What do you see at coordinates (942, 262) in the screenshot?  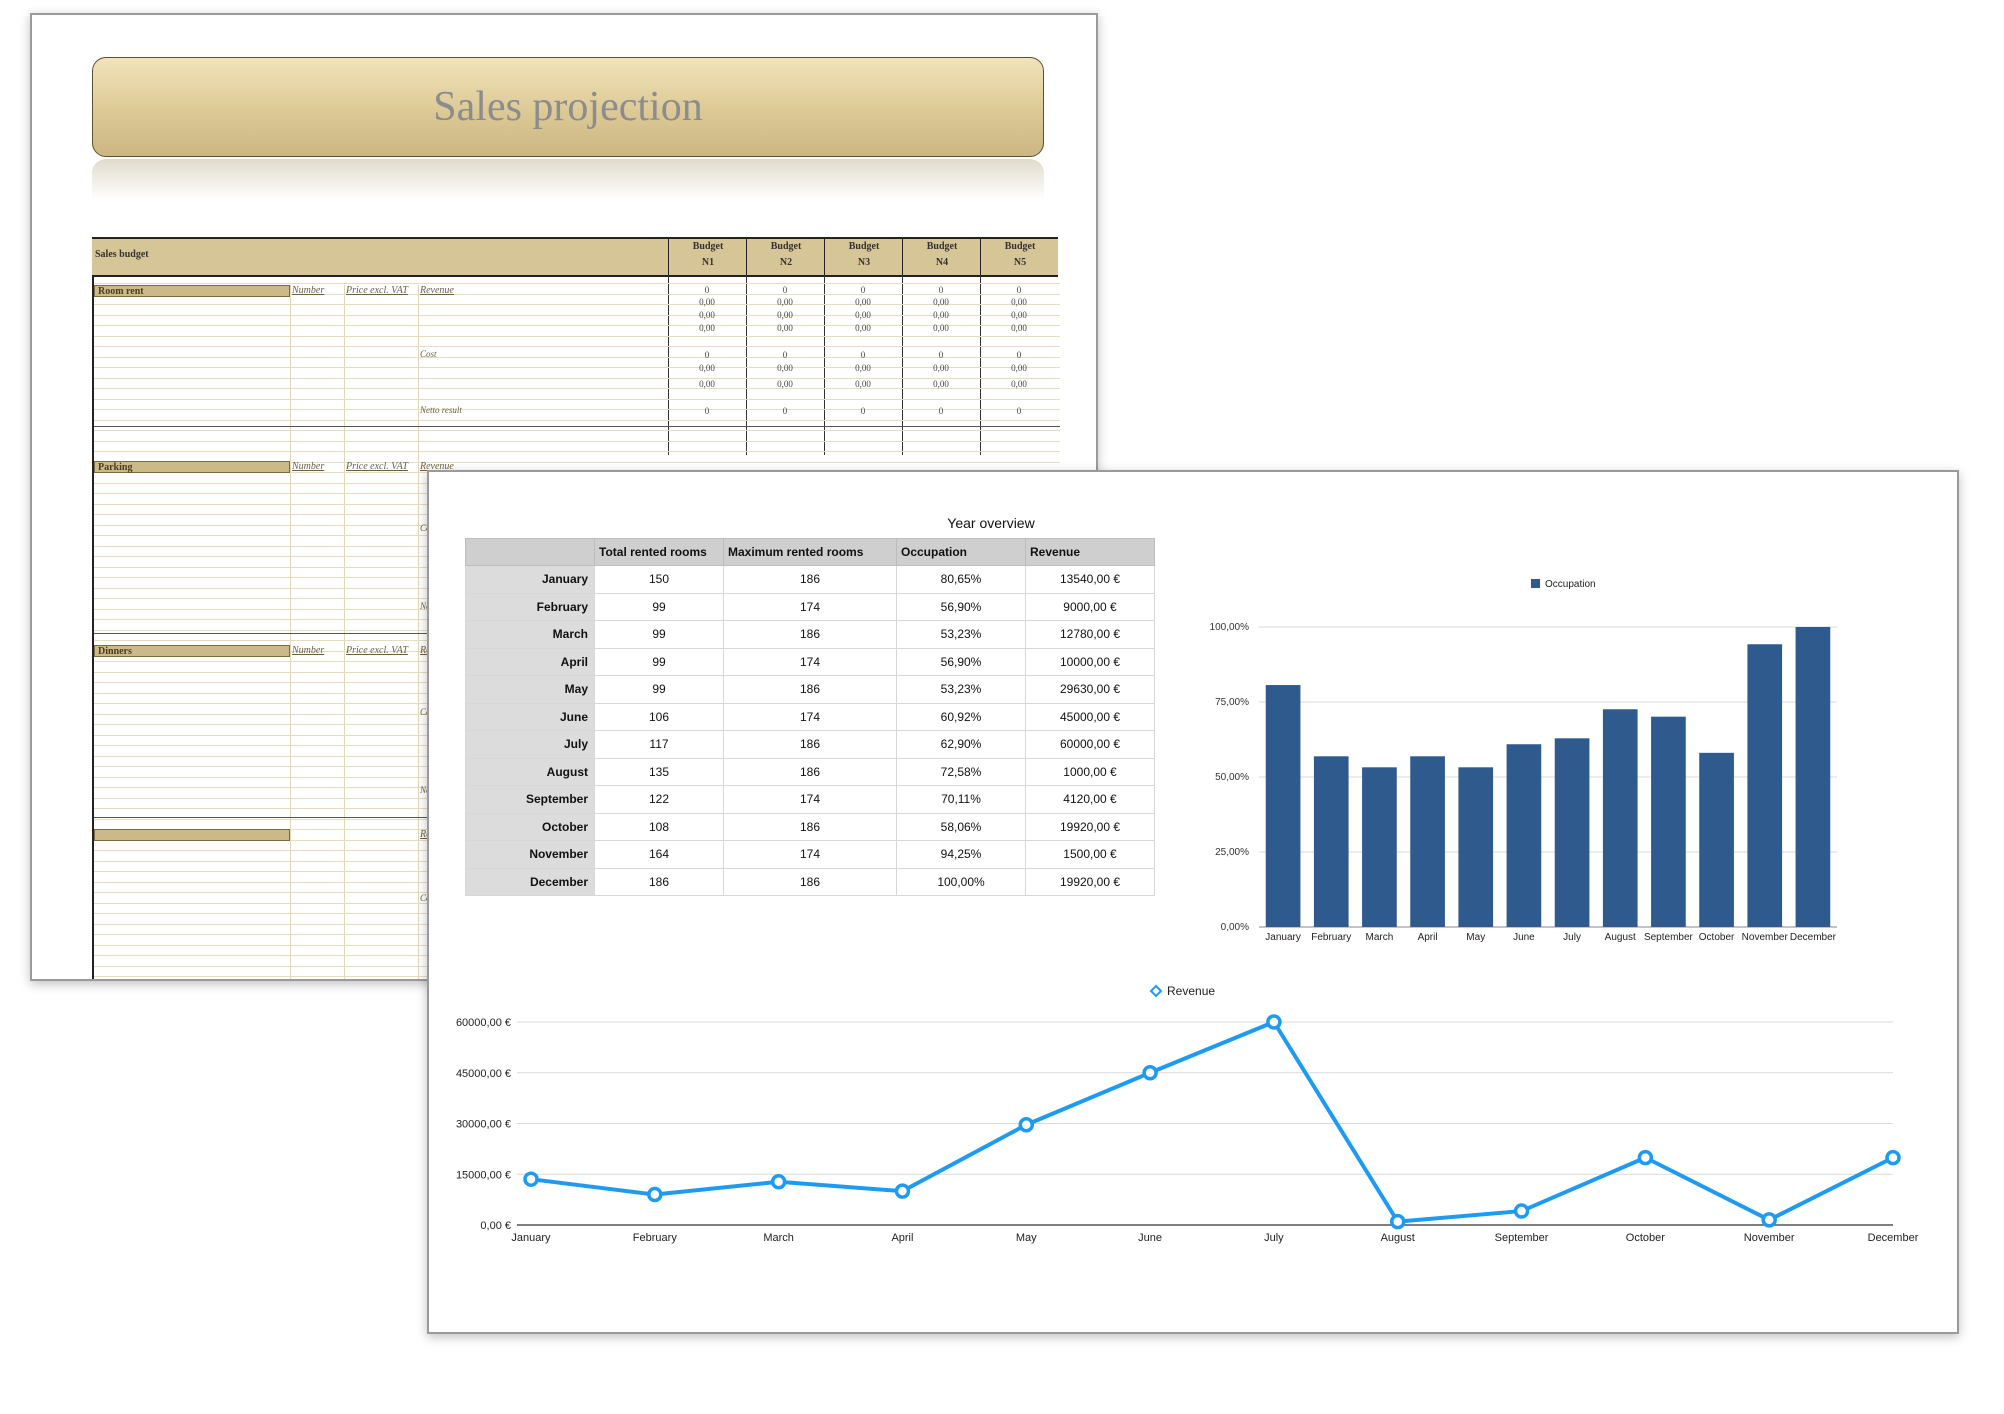 I see `budget-column-year: N4` at bounding box center [942, 262].